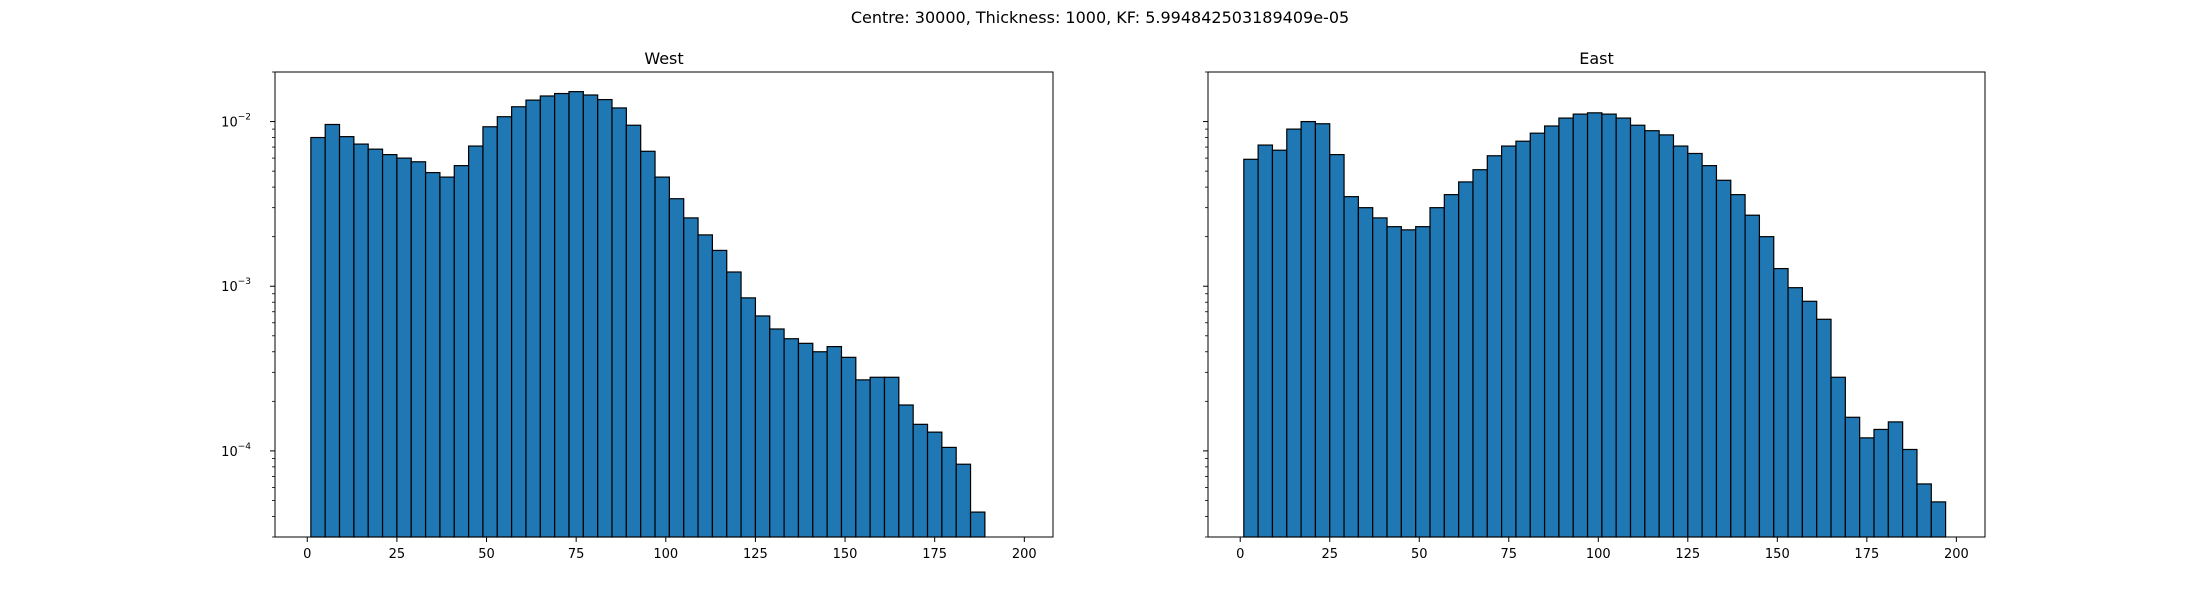 The width and height of the screenshot is (2200, 600). I want to click on west-ytick-label: 10⁻⁴, so click(236, 451).